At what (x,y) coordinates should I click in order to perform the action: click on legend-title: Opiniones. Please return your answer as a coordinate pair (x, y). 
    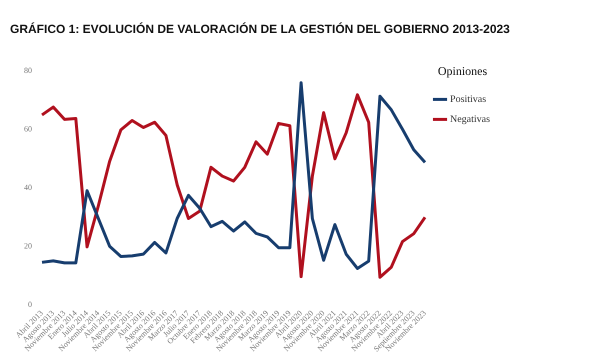
    Looking at the image, I should click on (463, 71).